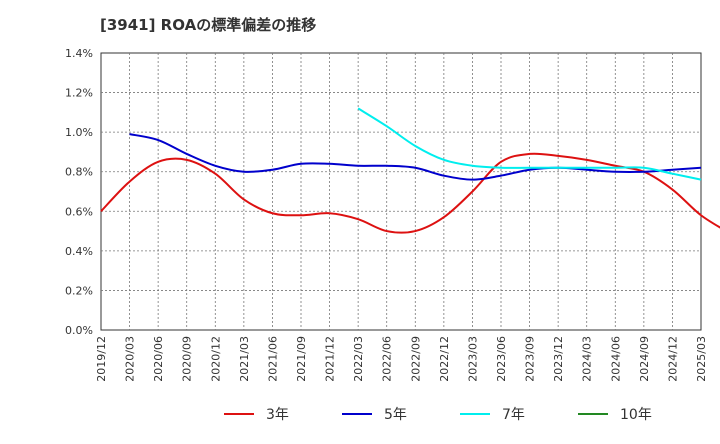 This screenshot has width=720, height=444. I want to click on x-tick-label: 2022/09, so click(415, 359).